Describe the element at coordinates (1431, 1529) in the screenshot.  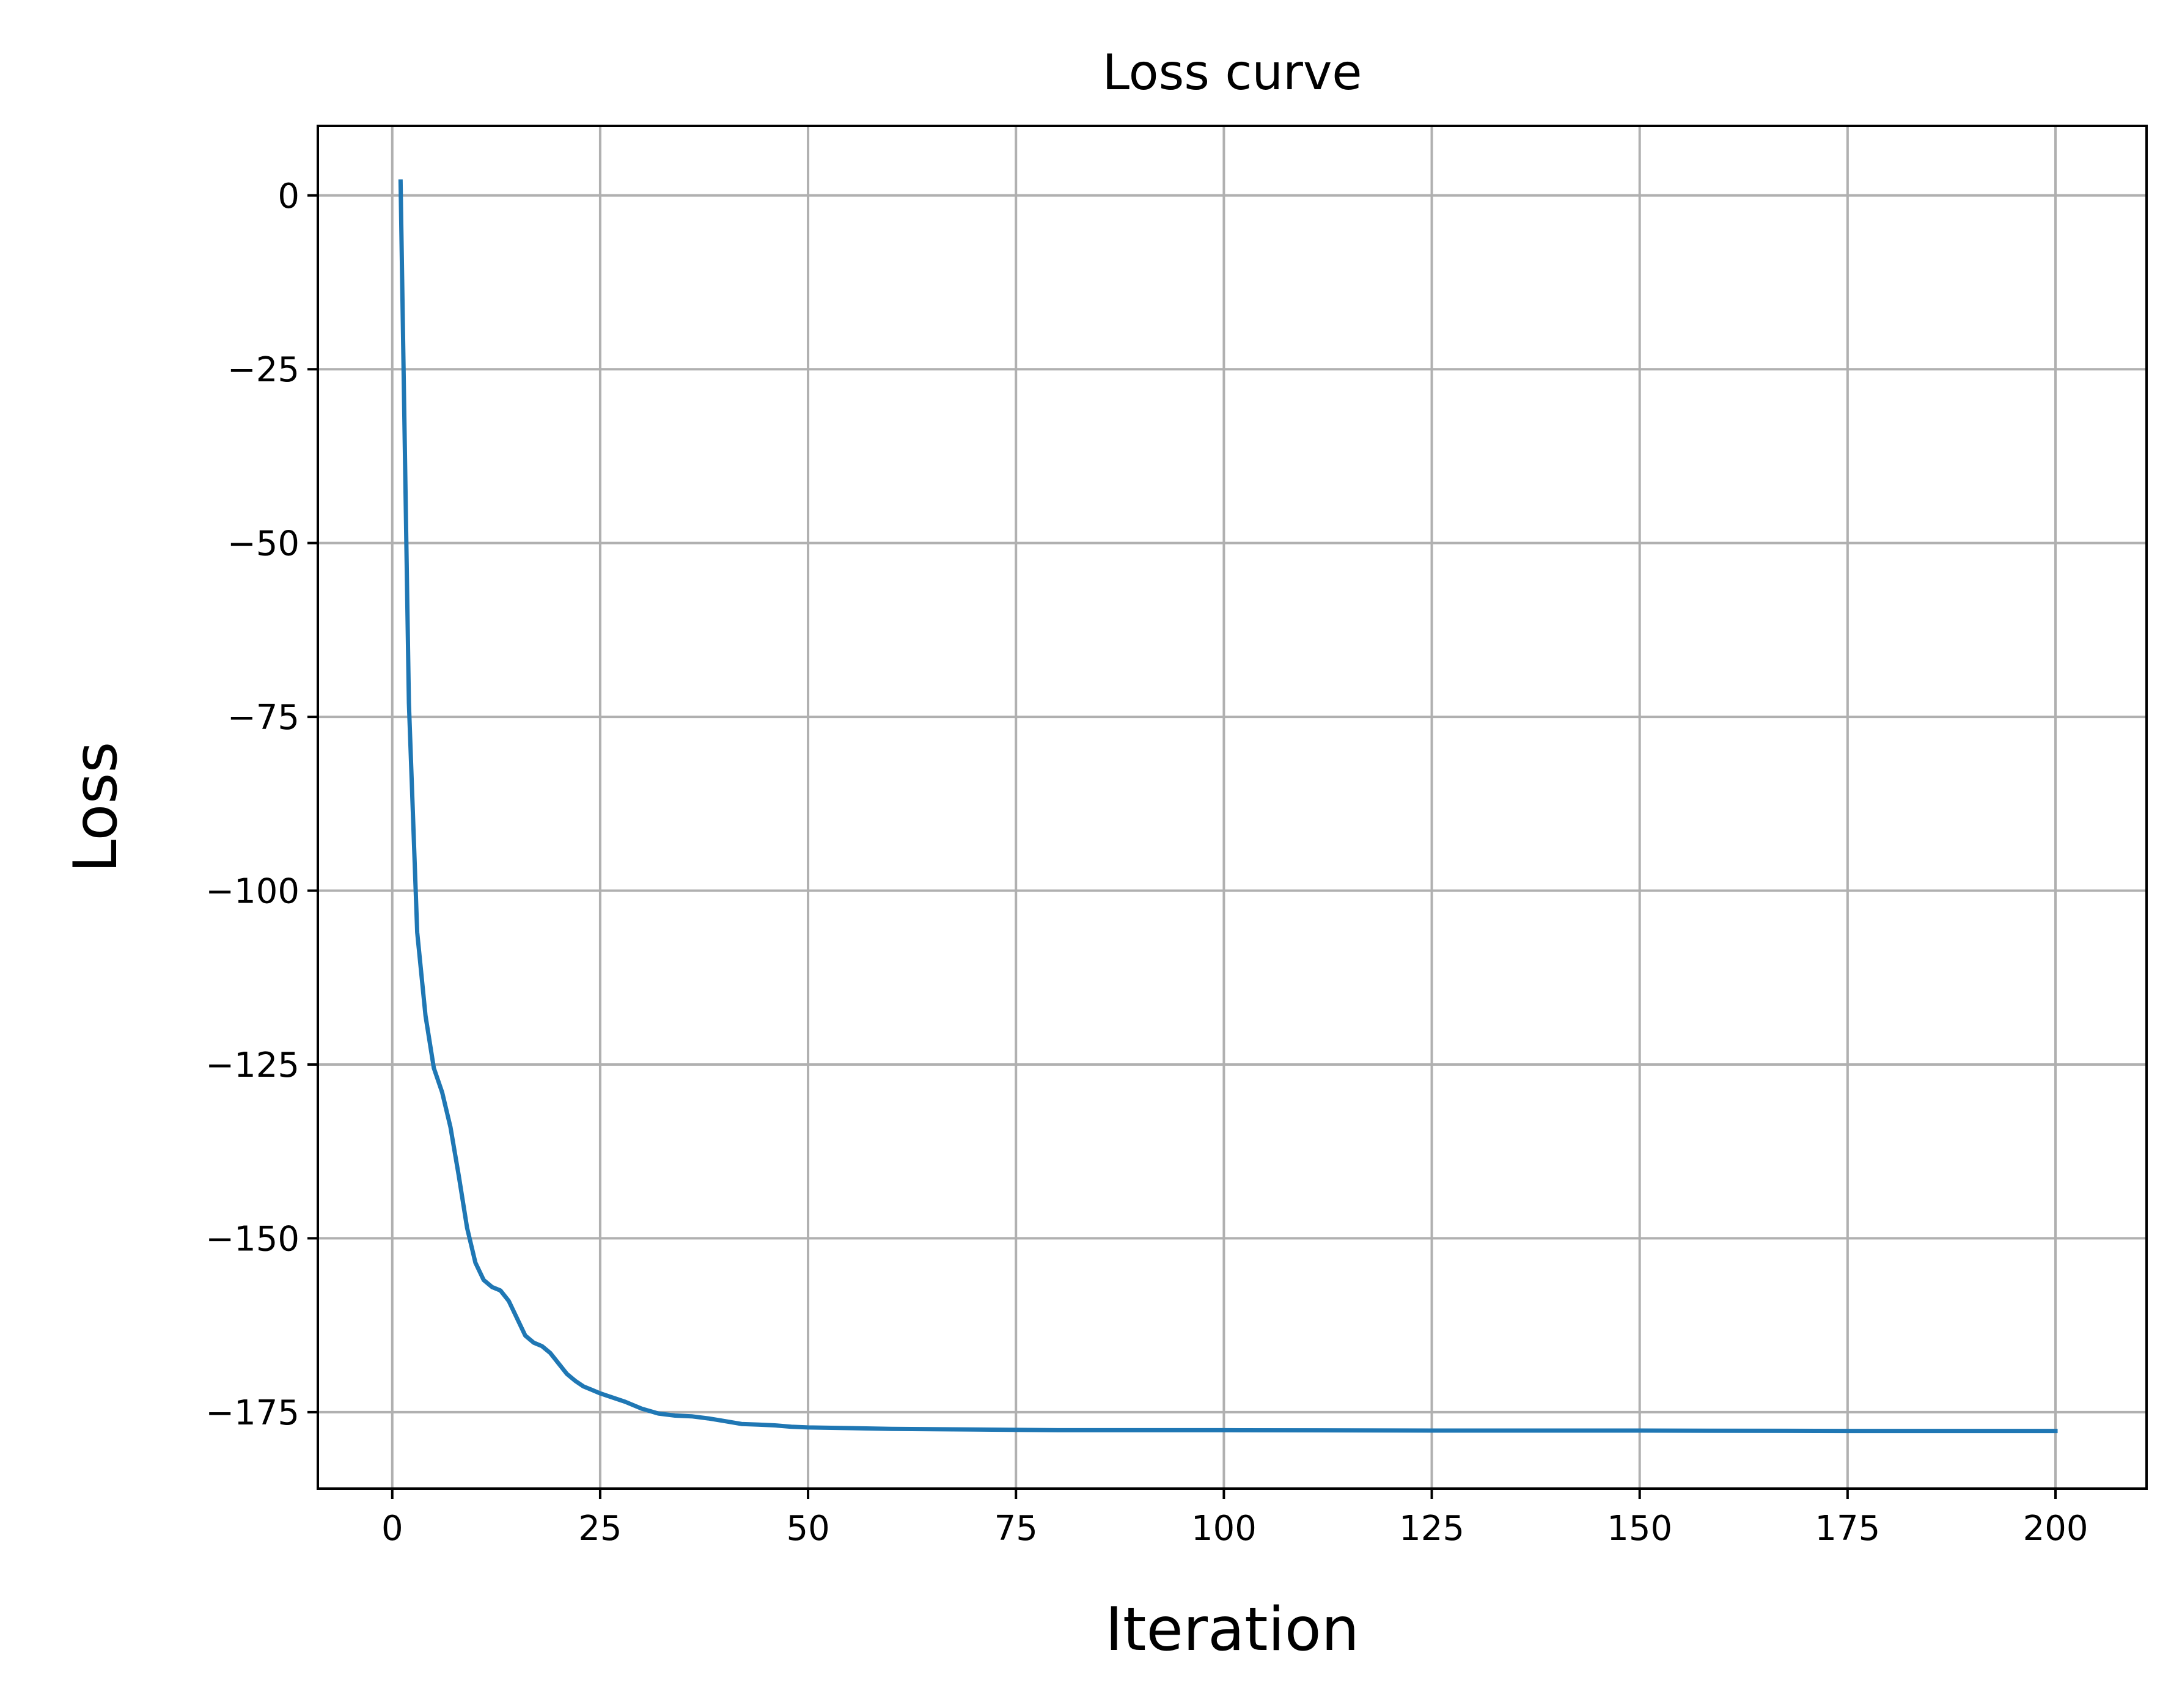
I see `x-tick-label: 125` at that location.